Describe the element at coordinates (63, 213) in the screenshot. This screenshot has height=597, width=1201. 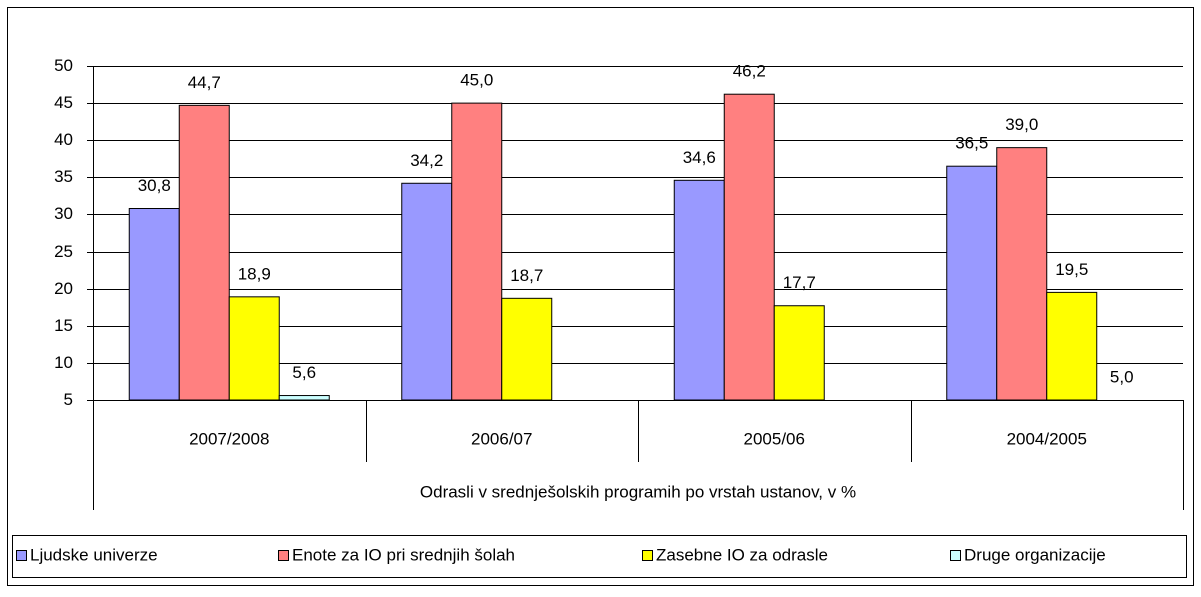
I see `y-tick-label: 30` at that location.